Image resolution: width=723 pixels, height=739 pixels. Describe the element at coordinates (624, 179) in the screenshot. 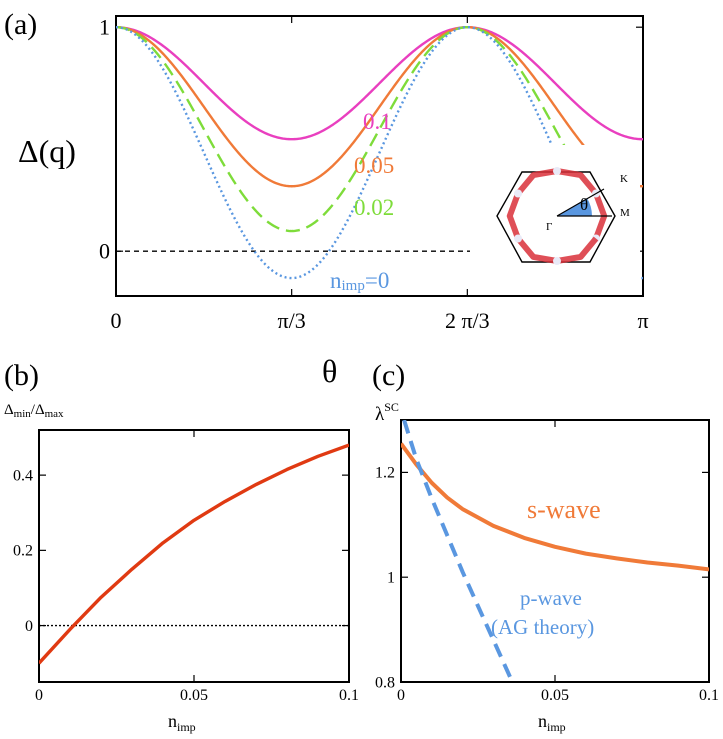

I see `k-point-label: K` at that location.